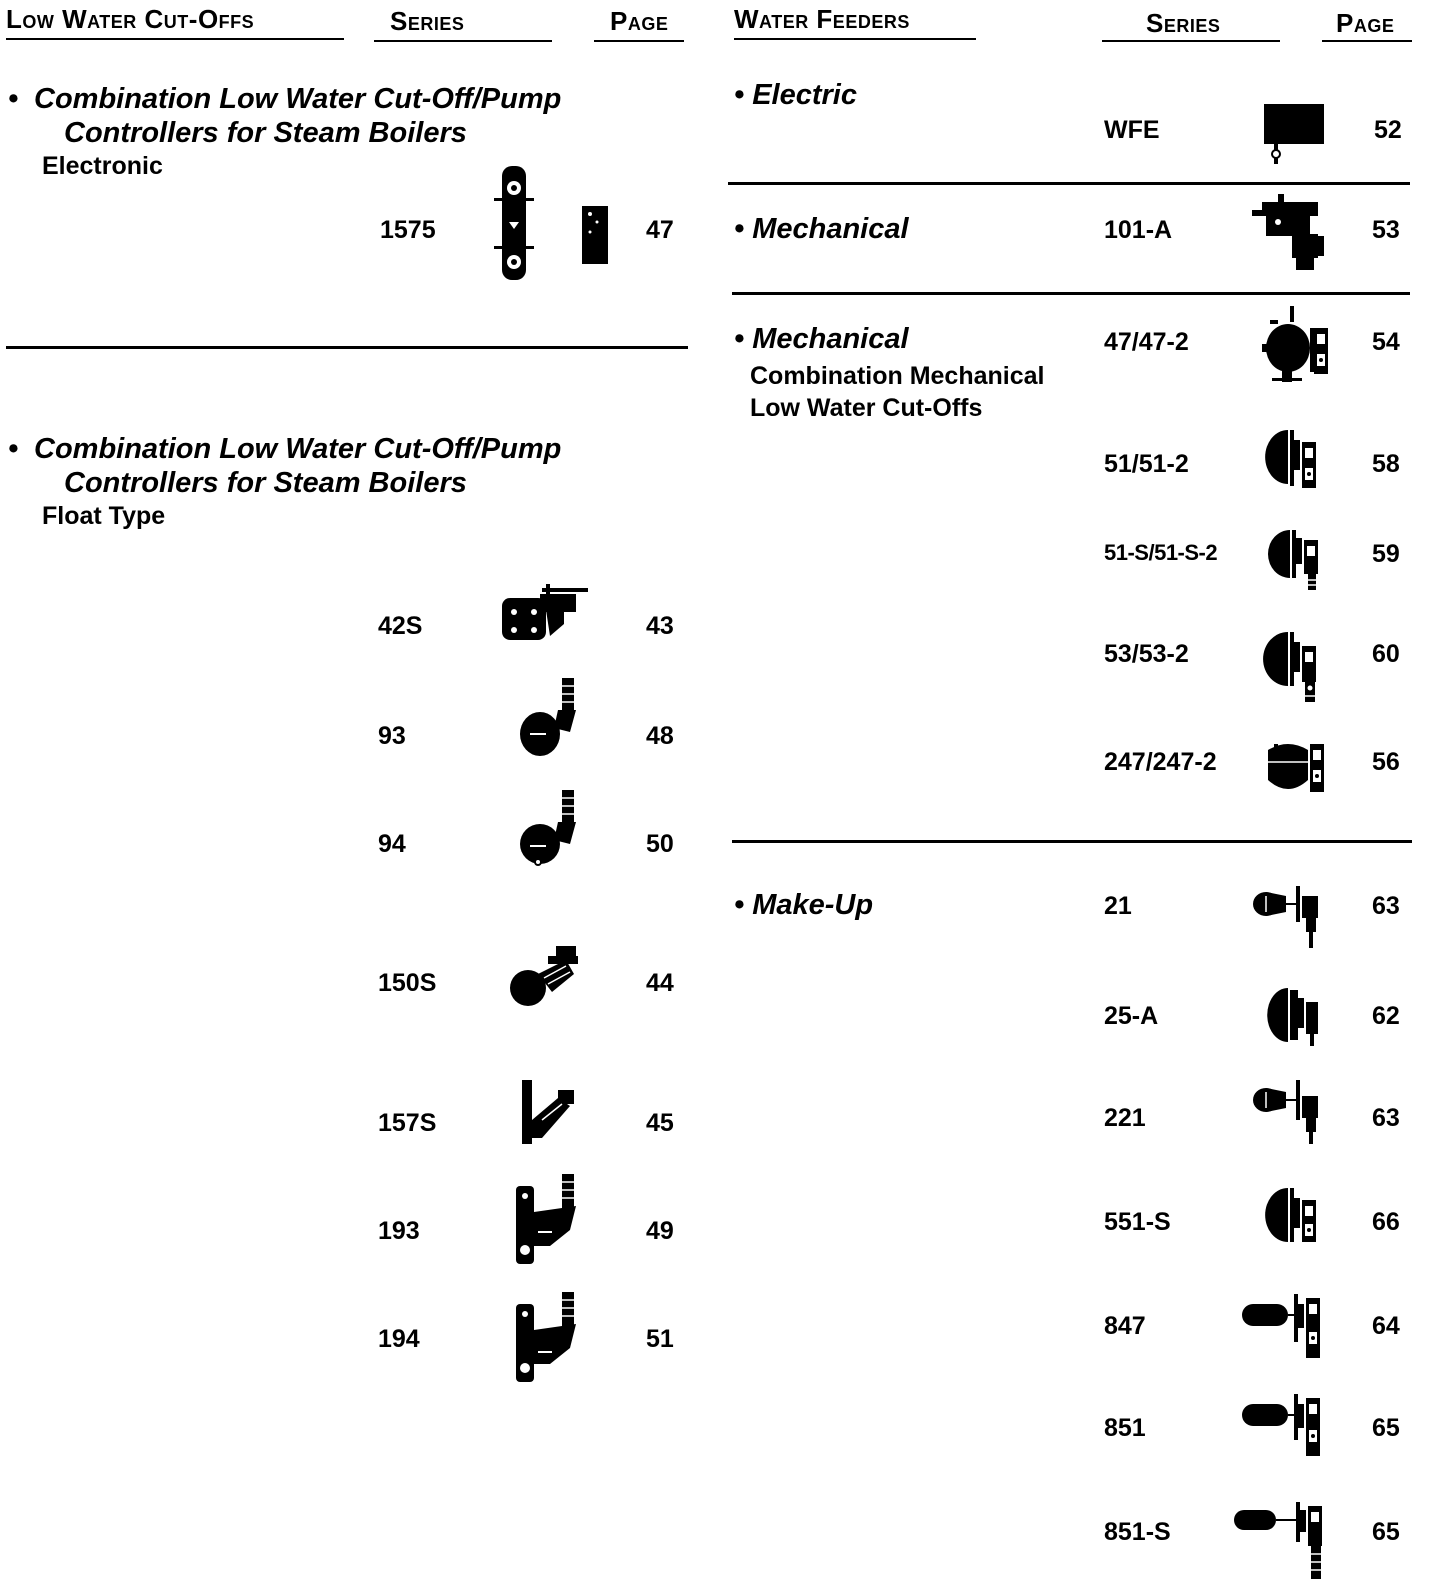  I want to click on series-wfe: WFE, so click(1132, 130).